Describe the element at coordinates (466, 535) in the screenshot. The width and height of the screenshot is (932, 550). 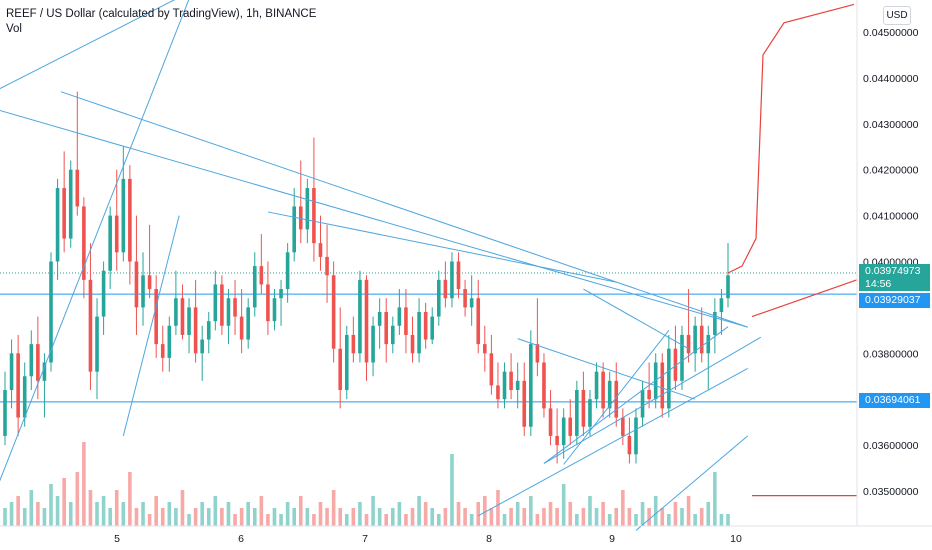
I see `time-axis: 5 6 7 8 9 10` at that location.